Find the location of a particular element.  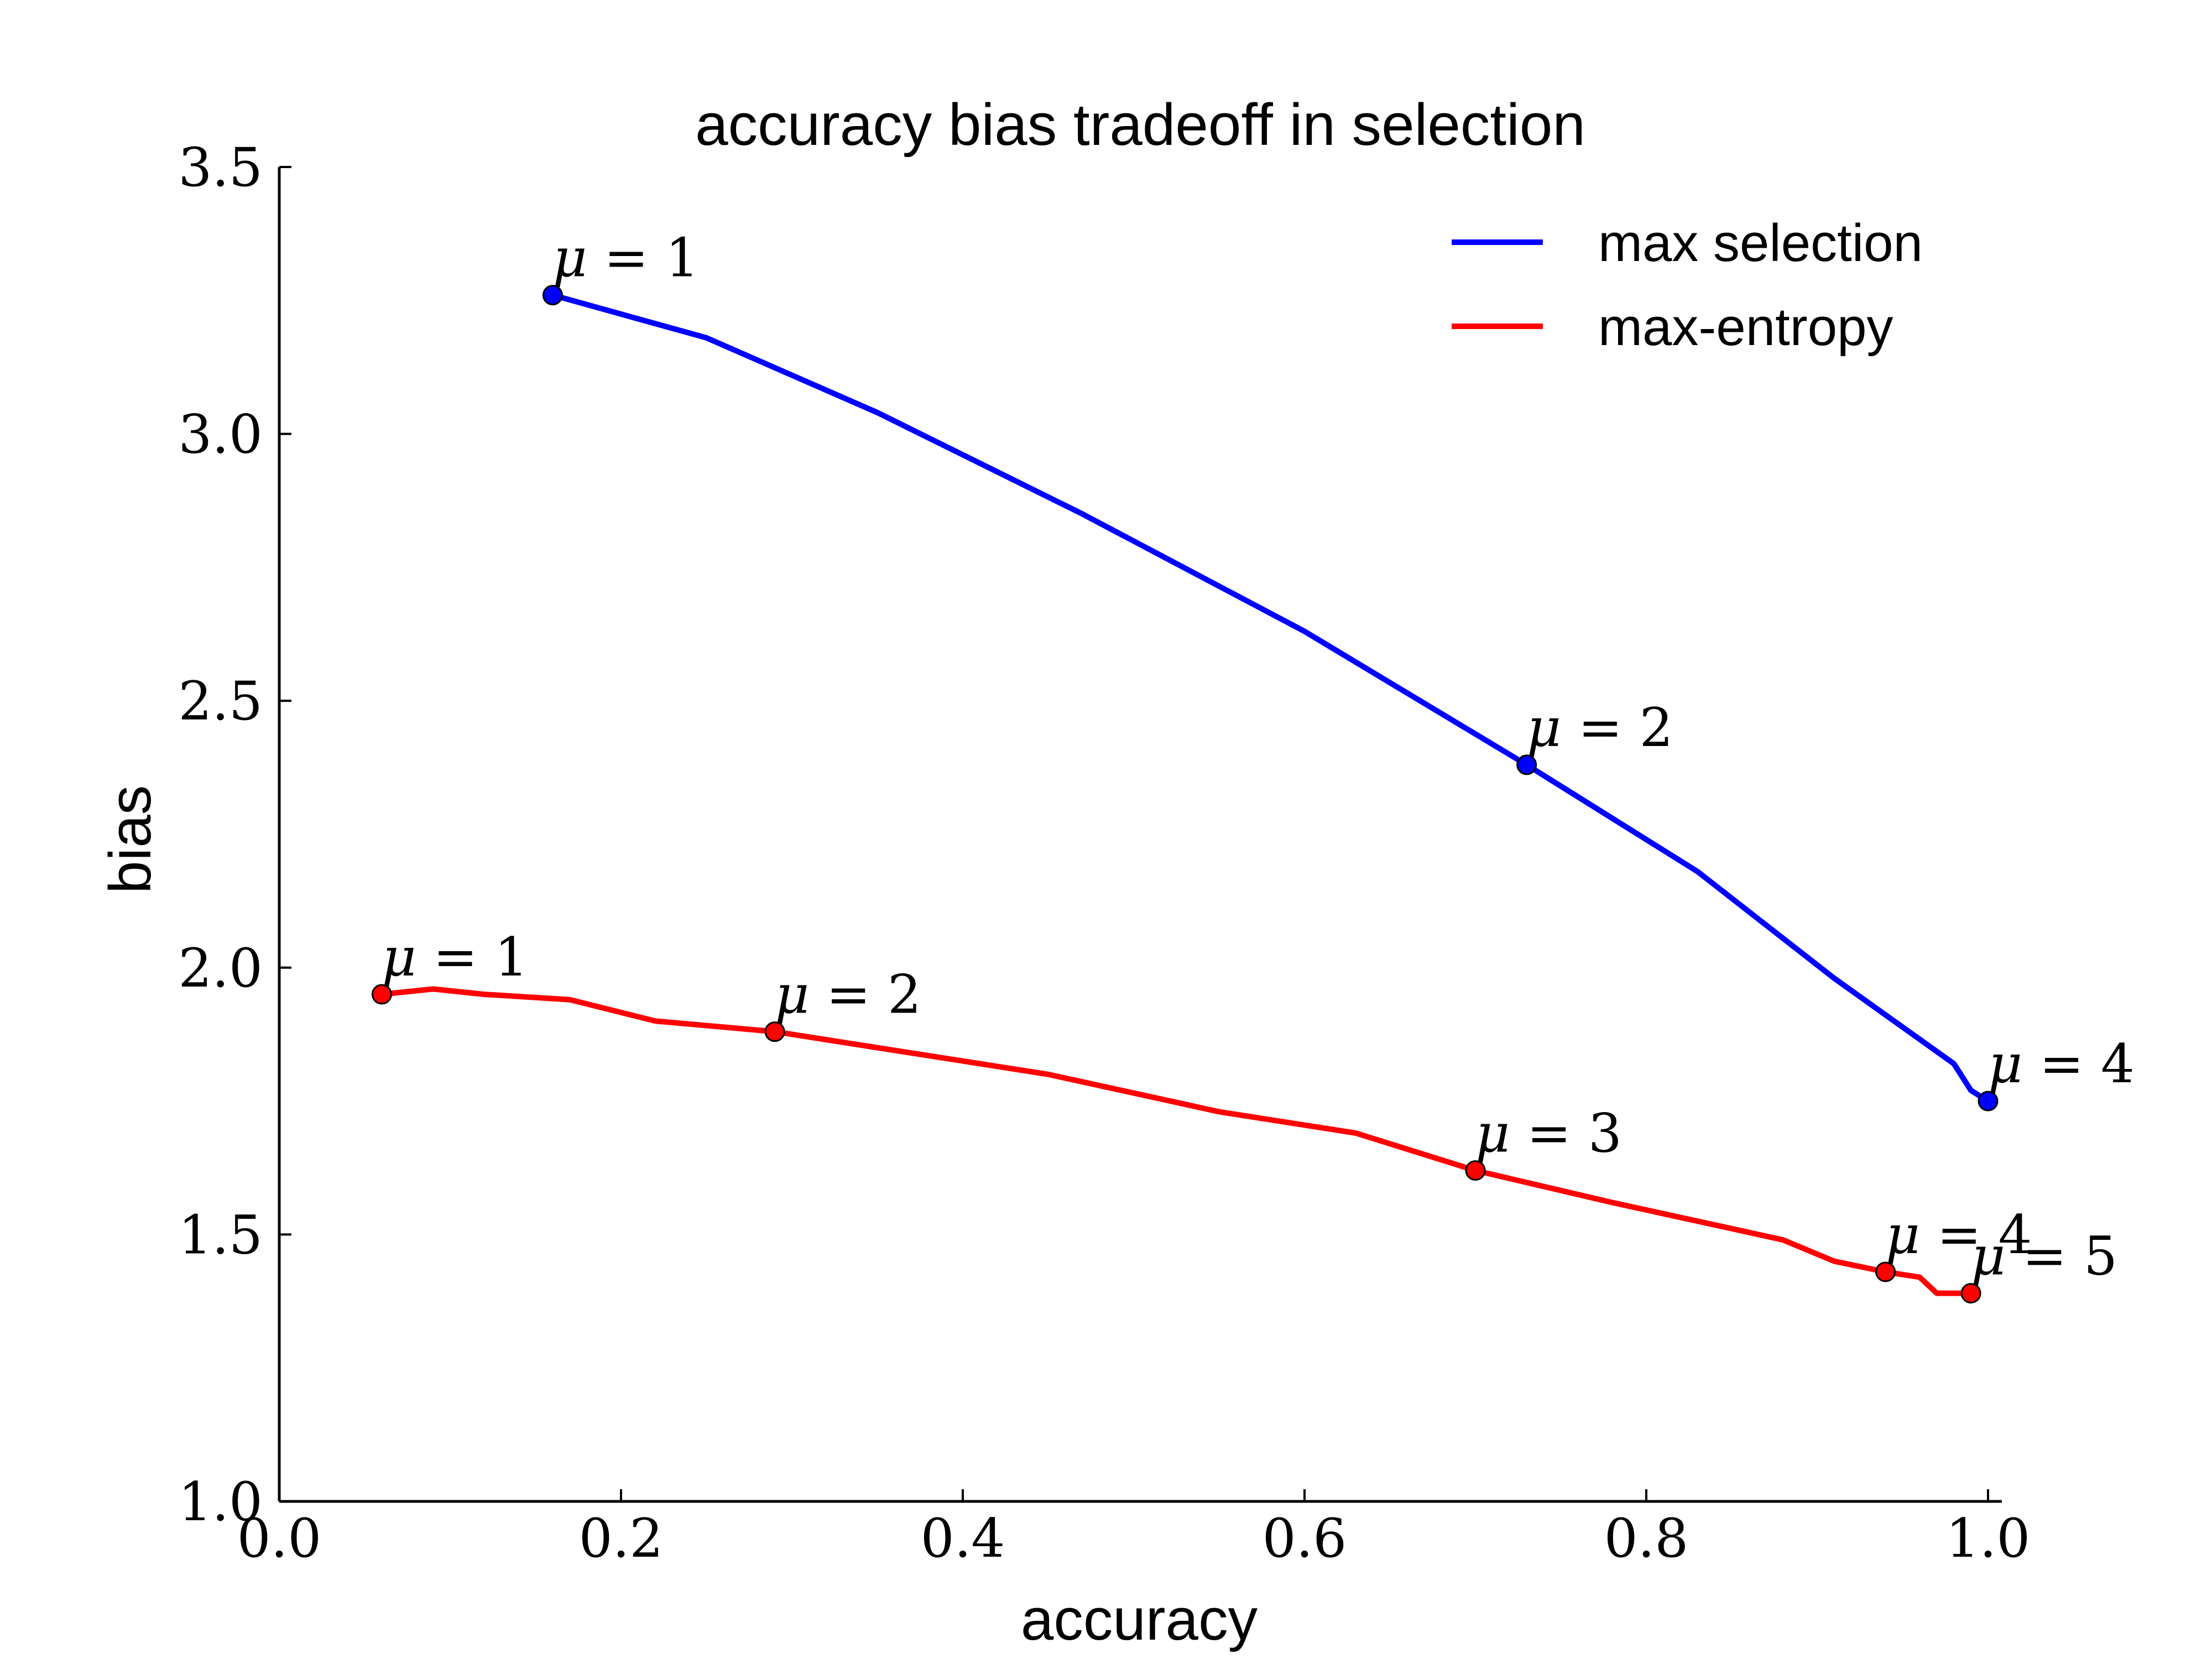

chart-title: accuracy bias tradeoff in selection is located at coordinates (1140, 125).